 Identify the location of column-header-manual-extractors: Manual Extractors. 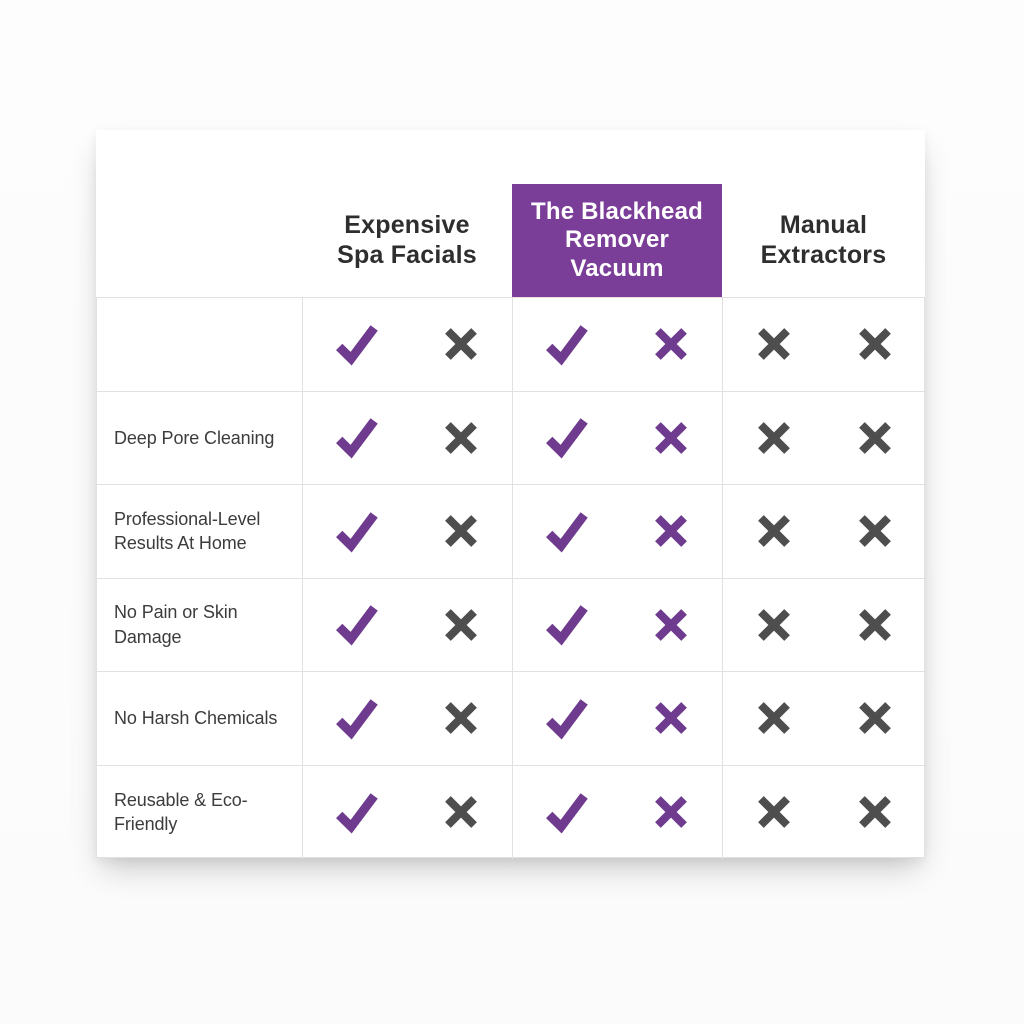
(823, 240).